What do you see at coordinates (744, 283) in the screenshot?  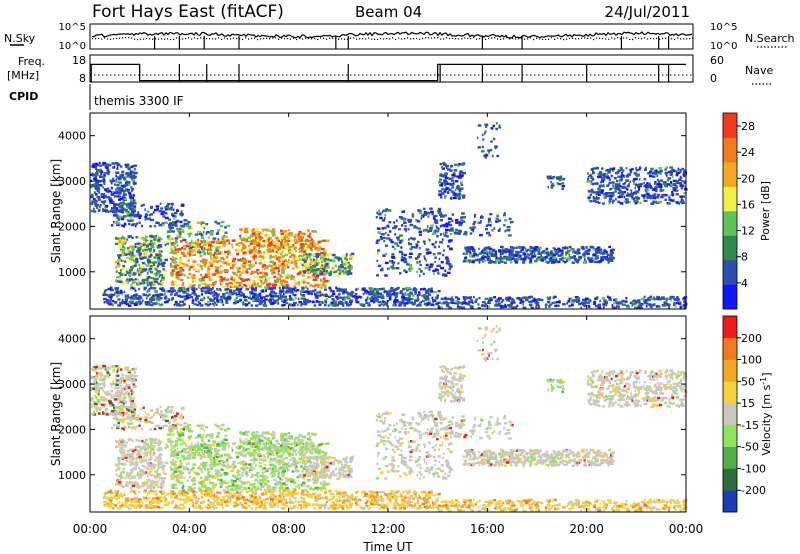 I see `colorbar-tick-label: 4` at bounding box center [744, 283].